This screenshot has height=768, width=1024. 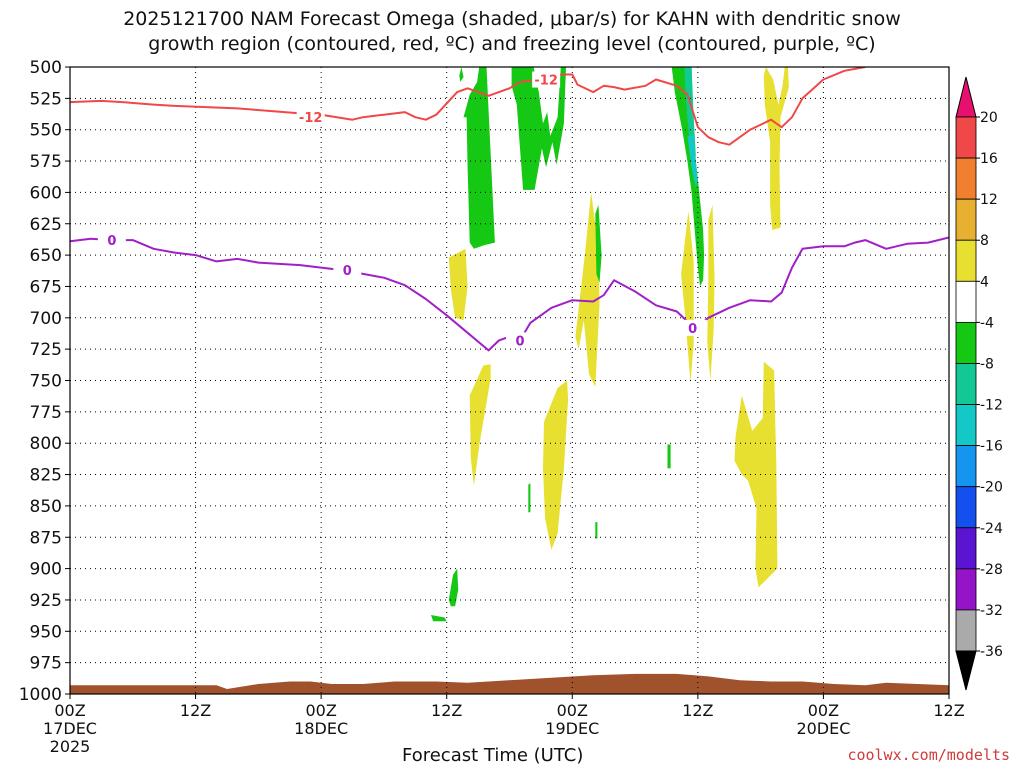 I want to click on x-axis-label: Forecast Time (UTC), so click(x=493, y=755).